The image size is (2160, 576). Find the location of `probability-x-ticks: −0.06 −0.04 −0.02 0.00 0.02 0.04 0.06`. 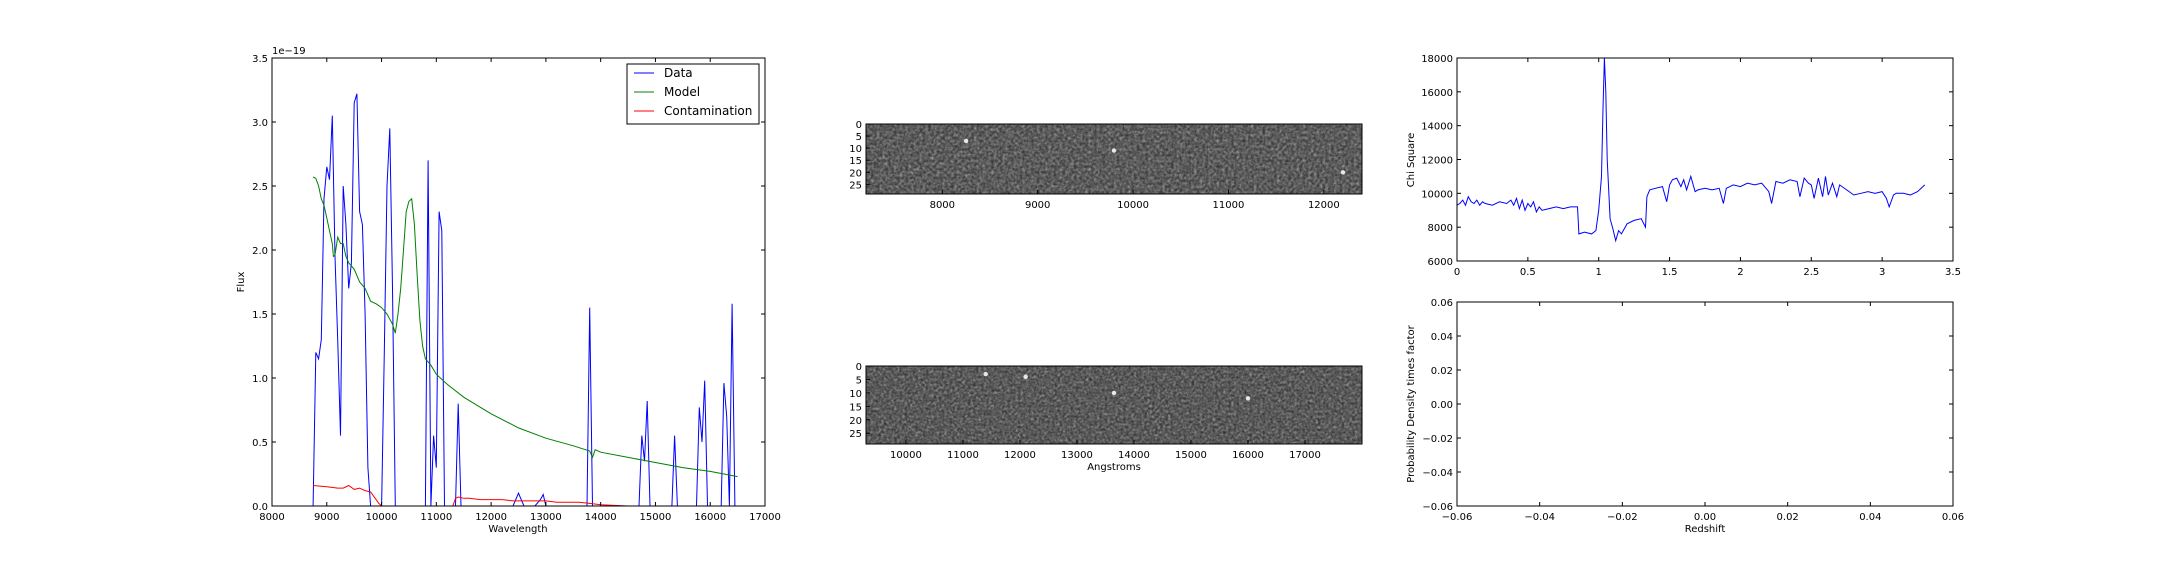

probability-x-ticks: −0.06 −0.04 −0.02 0.00 0.02 0.04 0.06 is located at coordinates (1703, 412).